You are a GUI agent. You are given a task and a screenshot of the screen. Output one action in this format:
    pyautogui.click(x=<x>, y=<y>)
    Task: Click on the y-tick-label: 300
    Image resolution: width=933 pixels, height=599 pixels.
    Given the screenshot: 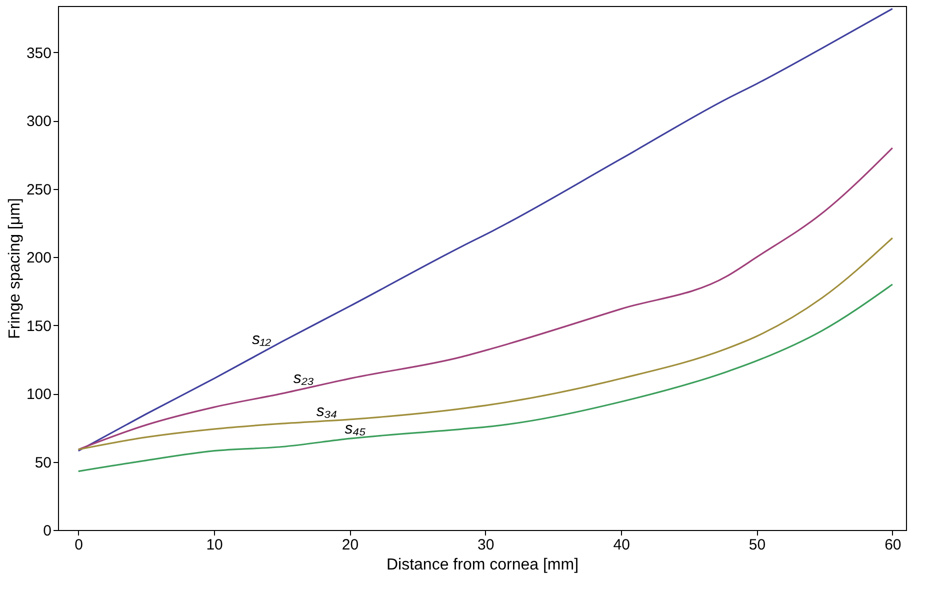 What is the action you would take?
    pyautogui.click(x=39, y=121)
    